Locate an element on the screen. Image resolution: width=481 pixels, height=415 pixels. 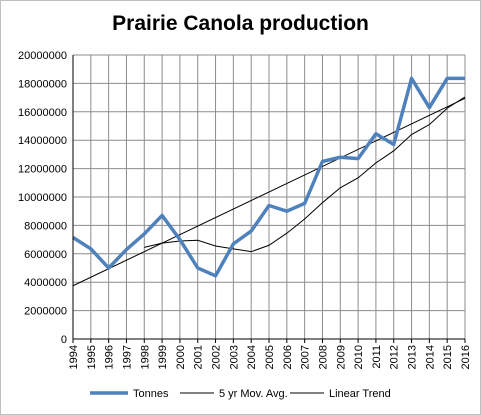
y-tick-label: 14000000 is located at coordinates (42, 141).